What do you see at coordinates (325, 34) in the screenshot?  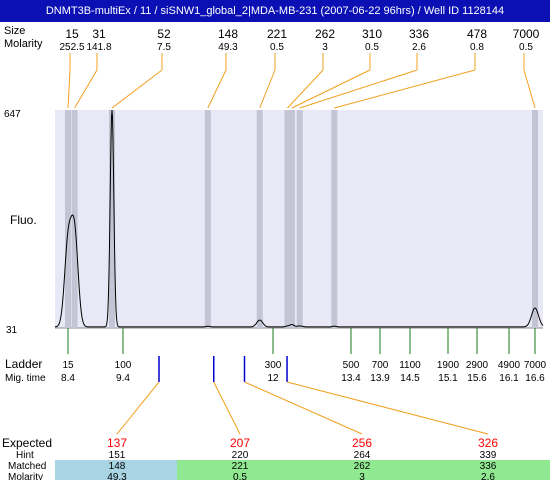 I see `peak-size-label: 262` at bounding box center [325, 34].